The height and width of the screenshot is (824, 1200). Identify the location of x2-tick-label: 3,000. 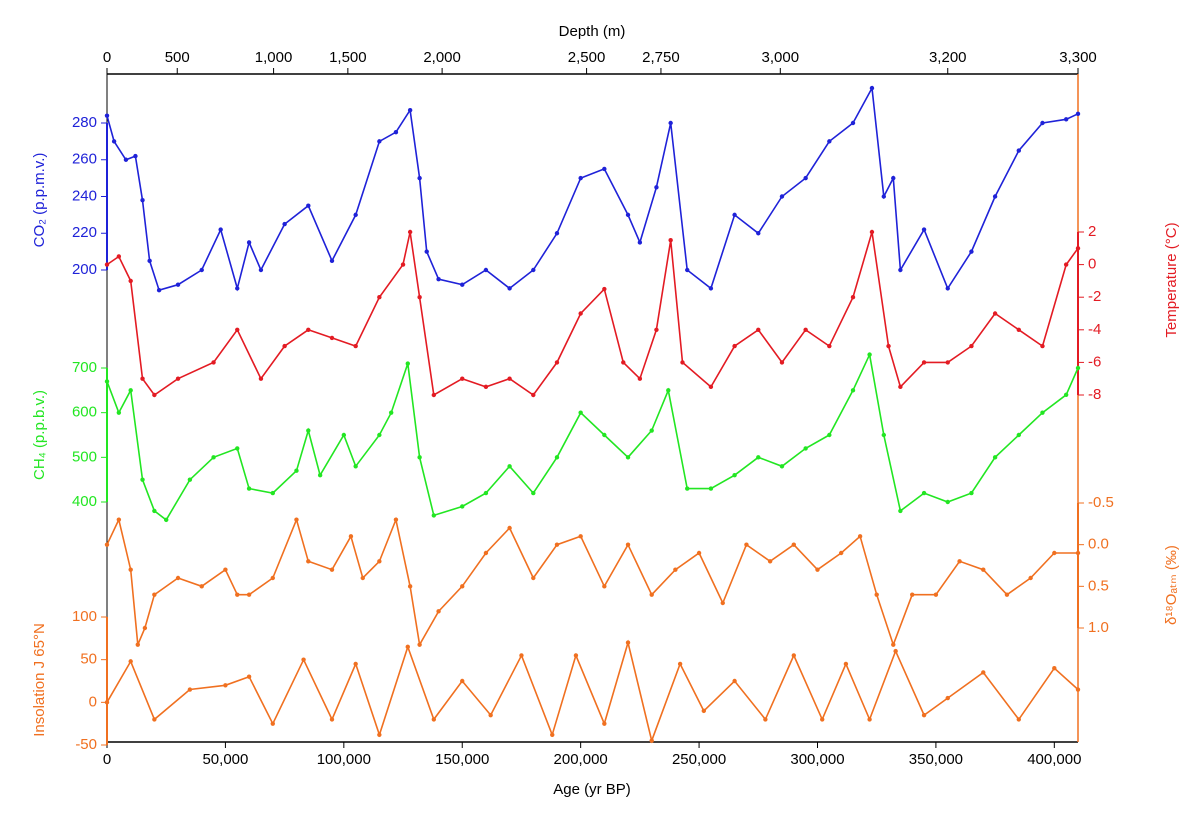
(781, 57).